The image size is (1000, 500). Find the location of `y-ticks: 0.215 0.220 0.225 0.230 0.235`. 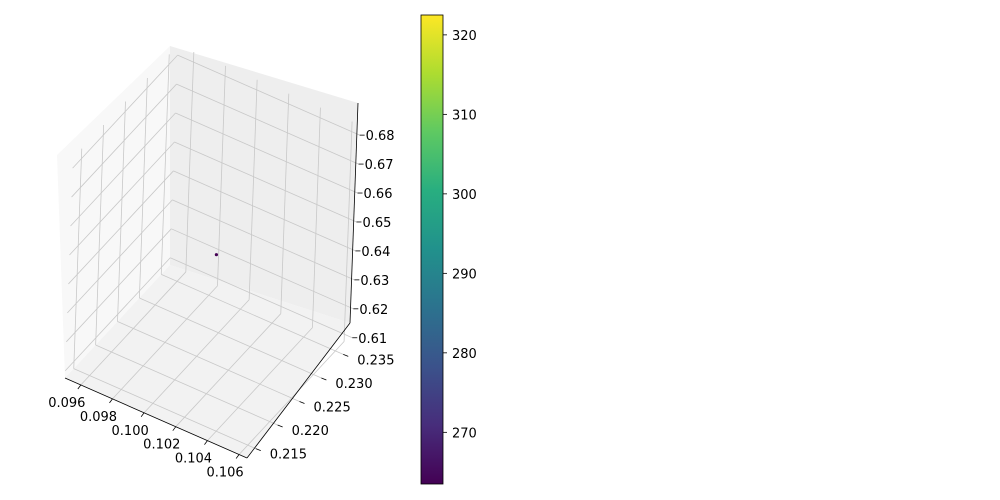

y-ticks: 0.215 0.220 0.225 0.230 0.235 is located at coordinates (324, 408).